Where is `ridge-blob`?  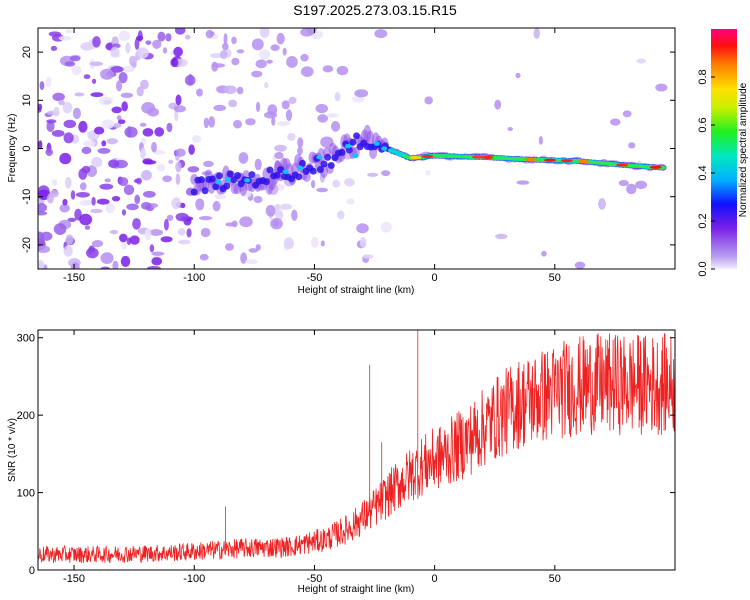 ridge-blob is located at coordinates (384, 148).